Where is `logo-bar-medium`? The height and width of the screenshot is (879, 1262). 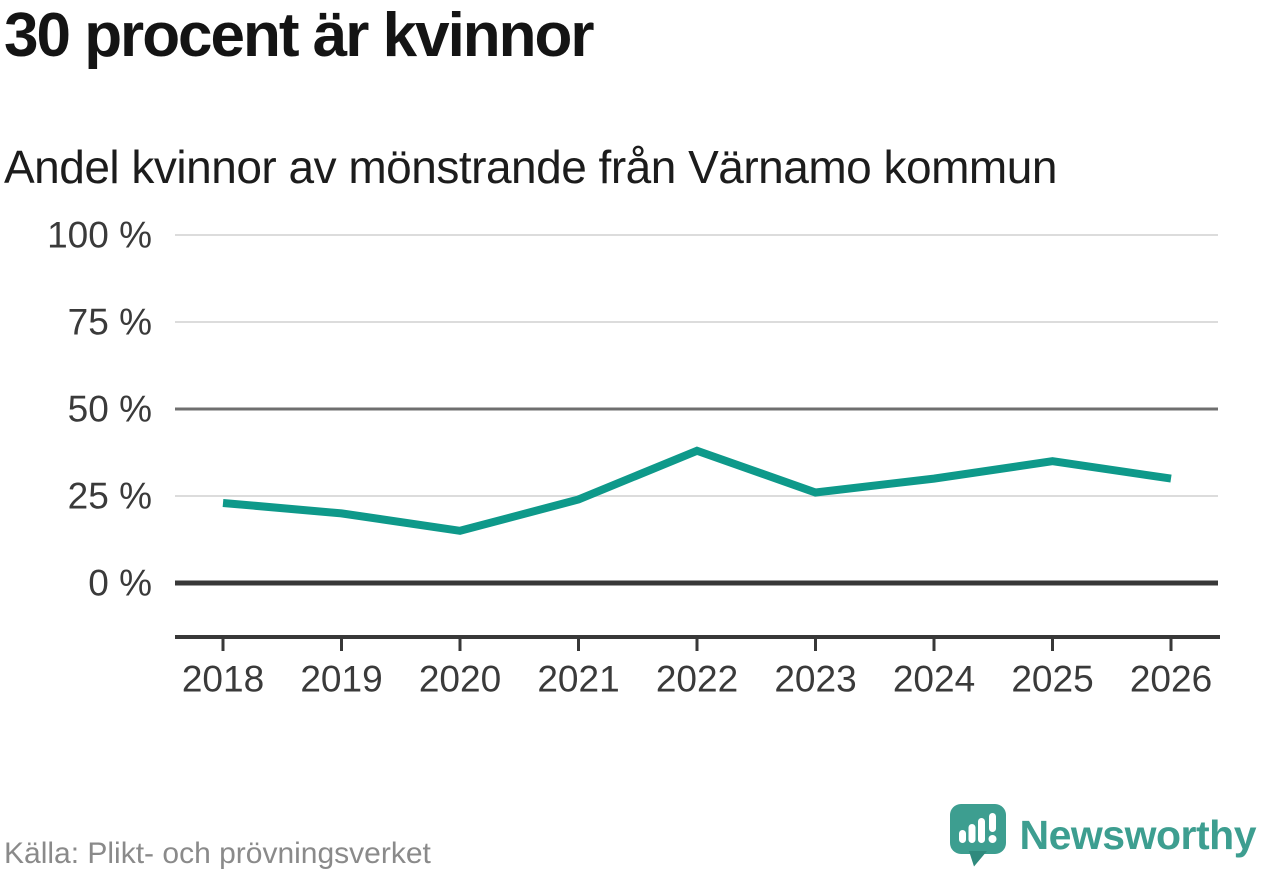 logo-bar-medium is located at coordinates (971, 833).